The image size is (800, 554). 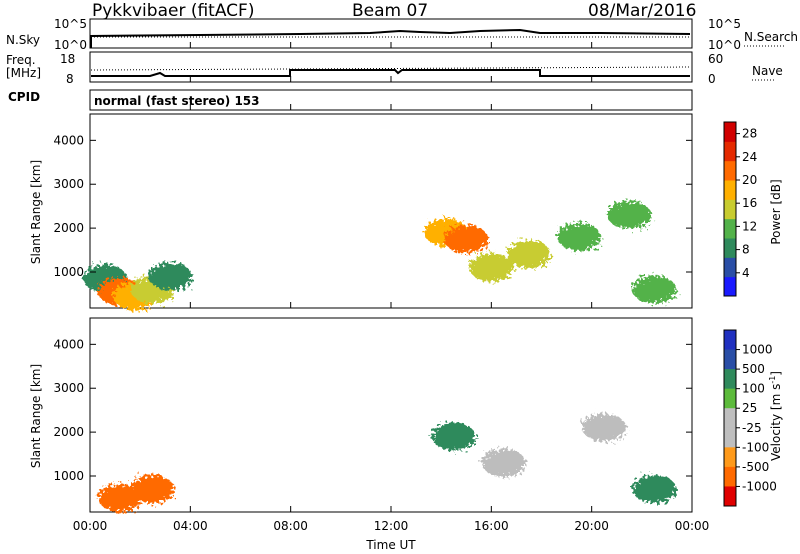 What do you see at coordinates (752, 428) in the screenshot?
I see `velocity-colorbar-tick-label-4: -25` at bounding box center [752, 428].